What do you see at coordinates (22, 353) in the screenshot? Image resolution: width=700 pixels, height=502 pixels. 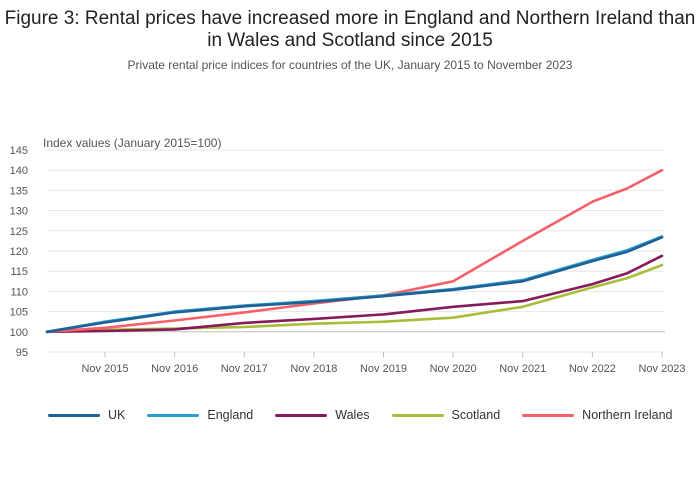 I see `y-tick-label: 95` at bounding box center [22, 353].